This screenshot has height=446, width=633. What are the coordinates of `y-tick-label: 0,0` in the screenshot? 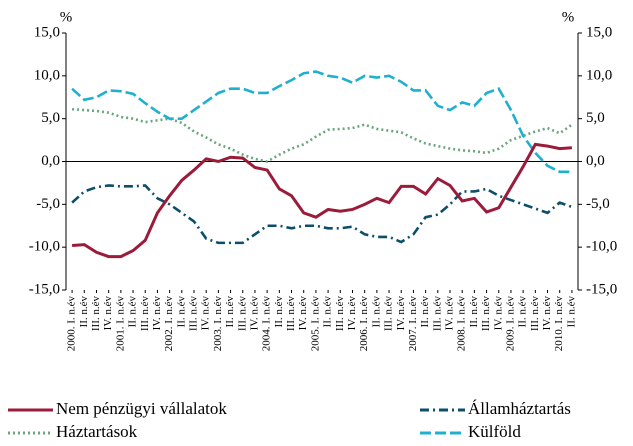 It's located at (50, 161).